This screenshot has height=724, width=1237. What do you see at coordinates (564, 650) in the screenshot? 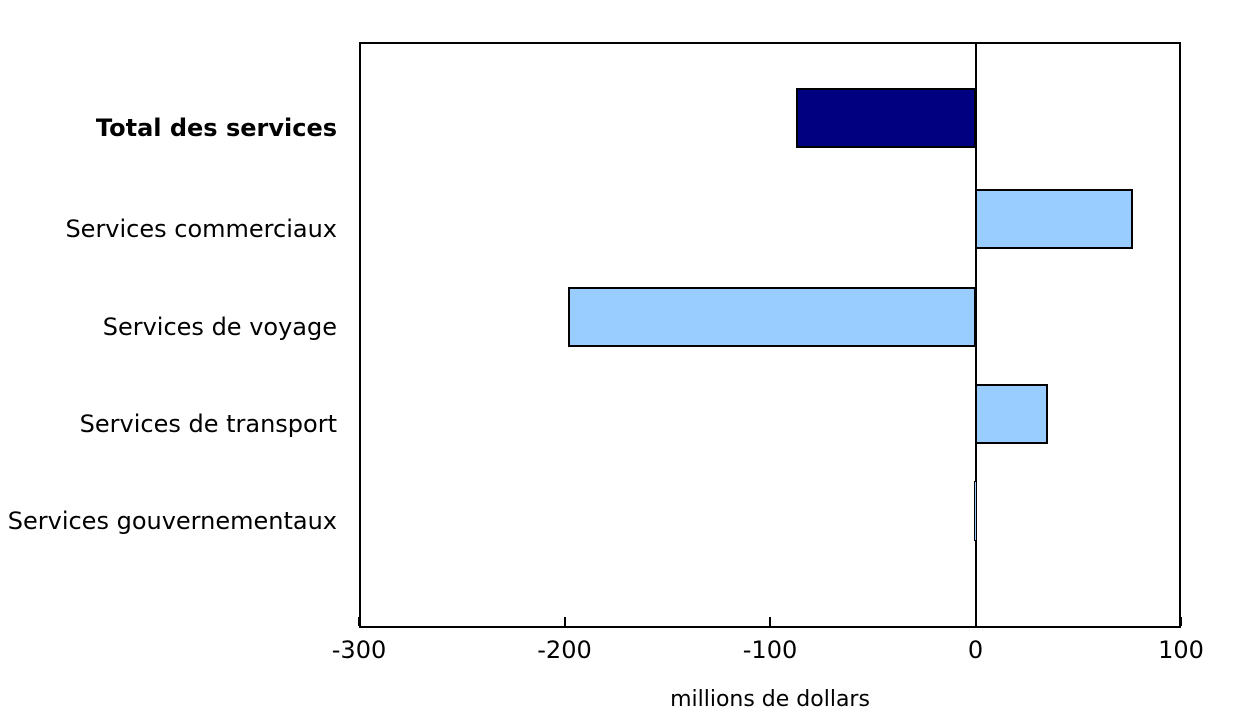
I see `x-axis-tick-label: -200` at bounding box center [564, 650].